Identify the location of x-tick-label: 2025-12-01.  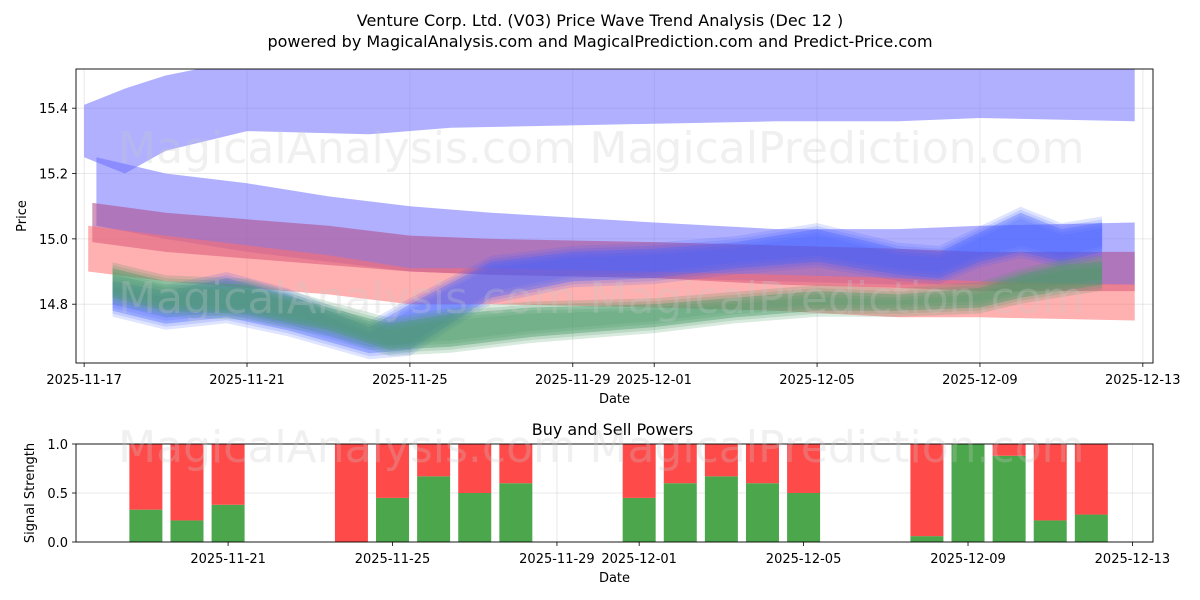
(654, 380).